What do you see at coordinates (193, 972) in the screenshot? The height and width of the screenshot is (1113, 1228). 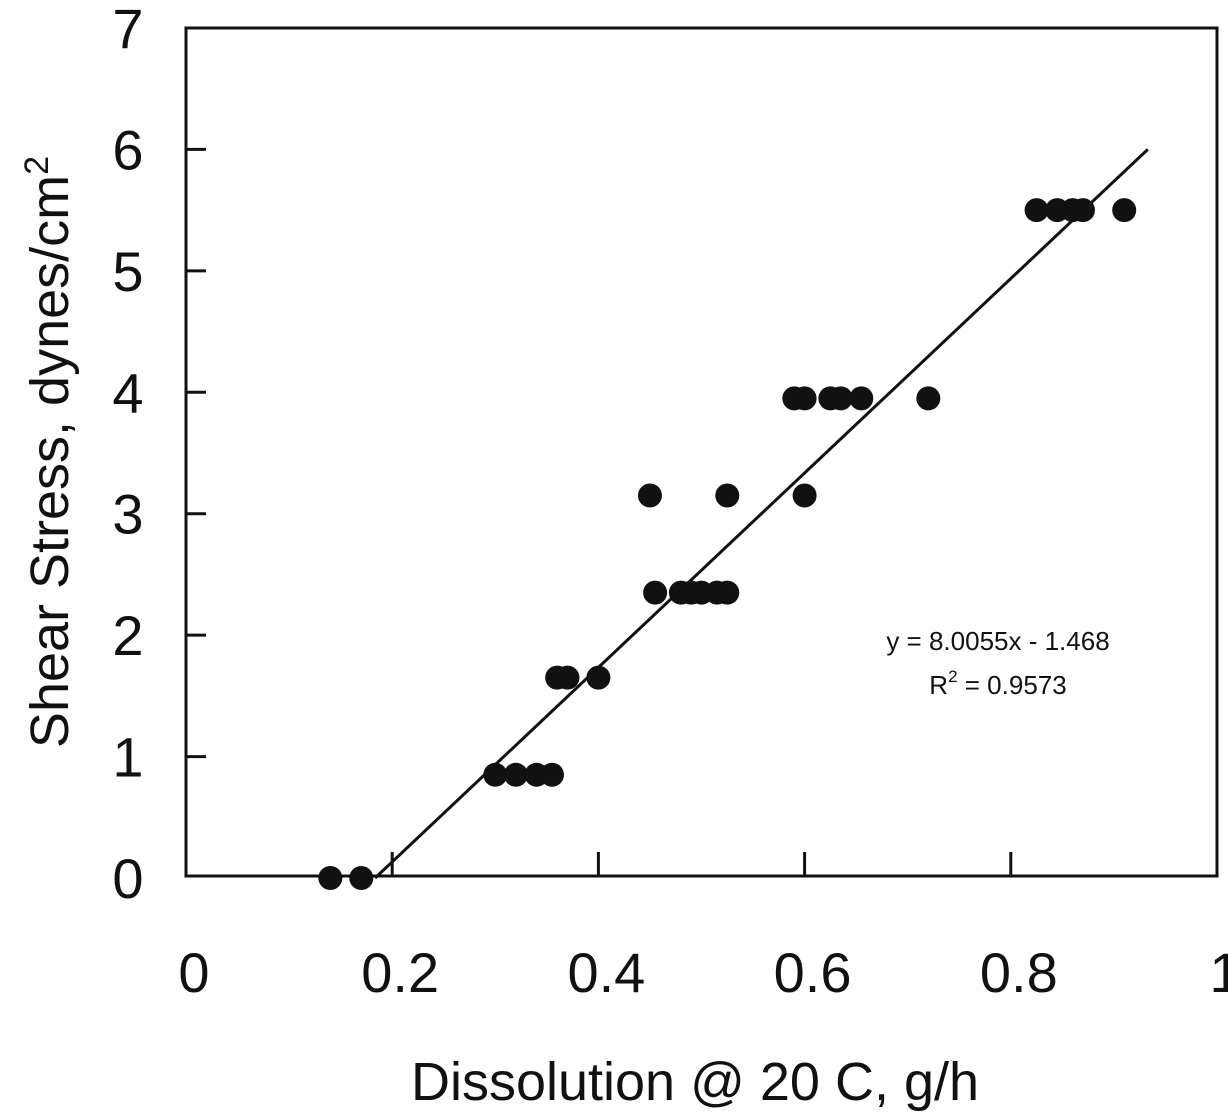 I see `x-tick-label: 0` at bounding box center [193, 972].